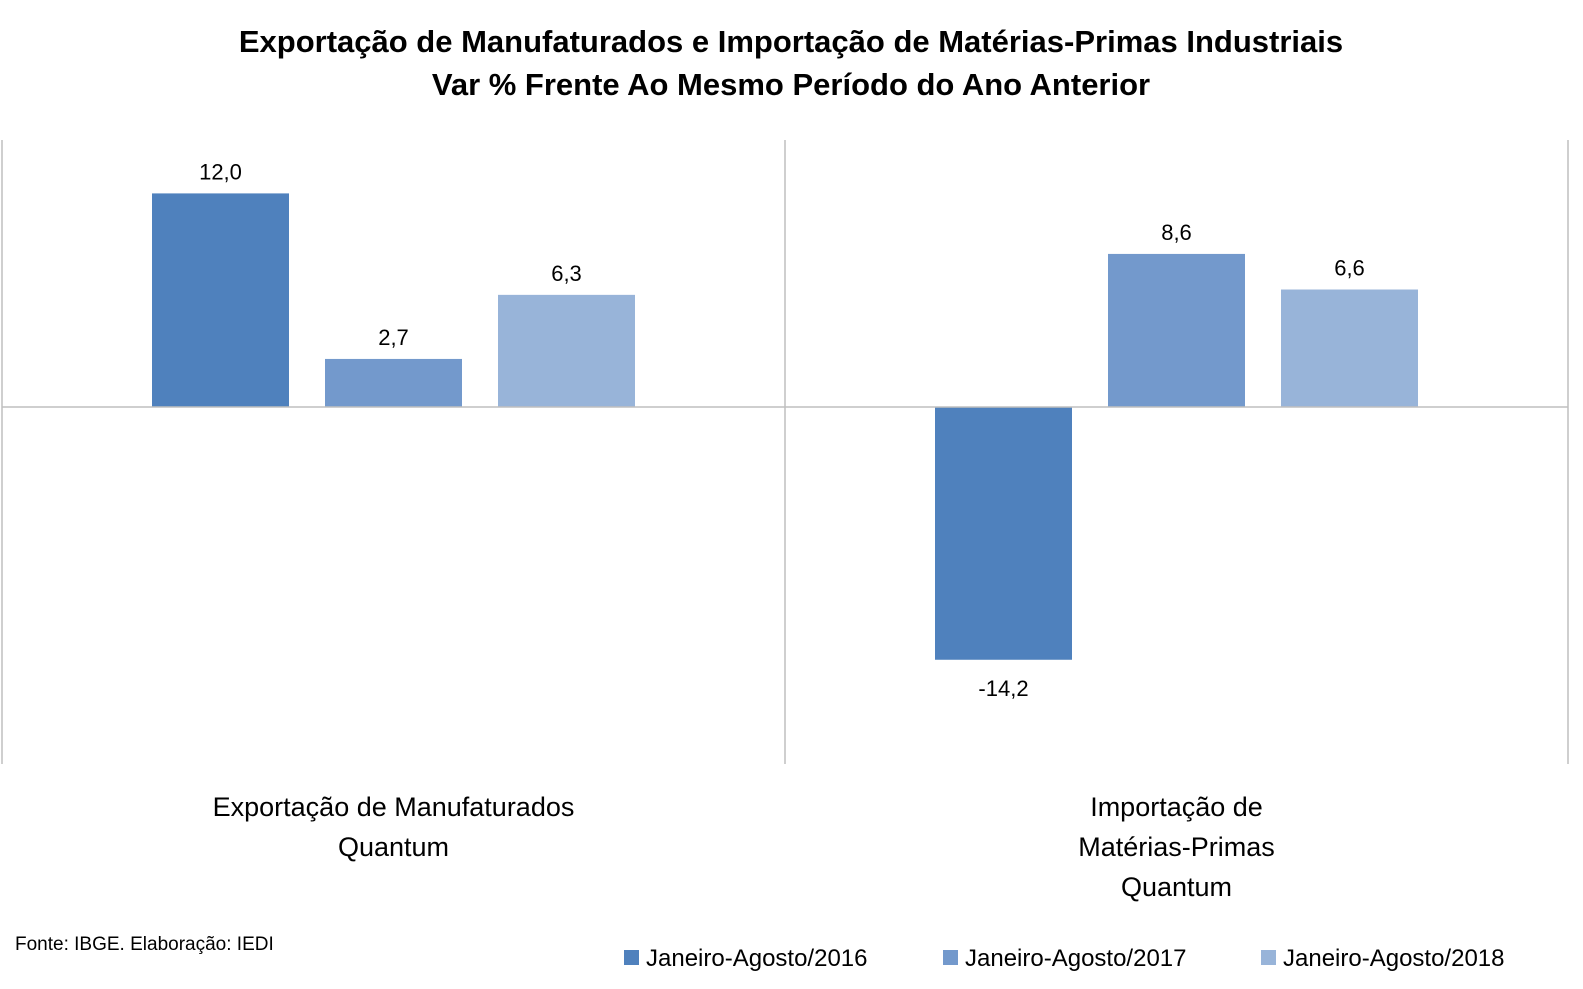 Image resolution: width=1583 pixels, height=989 pixels. What do you see at coordinates (393, 337) in the screenshot?
I see `data-label: 2,7` at bounding box center [393, 337].